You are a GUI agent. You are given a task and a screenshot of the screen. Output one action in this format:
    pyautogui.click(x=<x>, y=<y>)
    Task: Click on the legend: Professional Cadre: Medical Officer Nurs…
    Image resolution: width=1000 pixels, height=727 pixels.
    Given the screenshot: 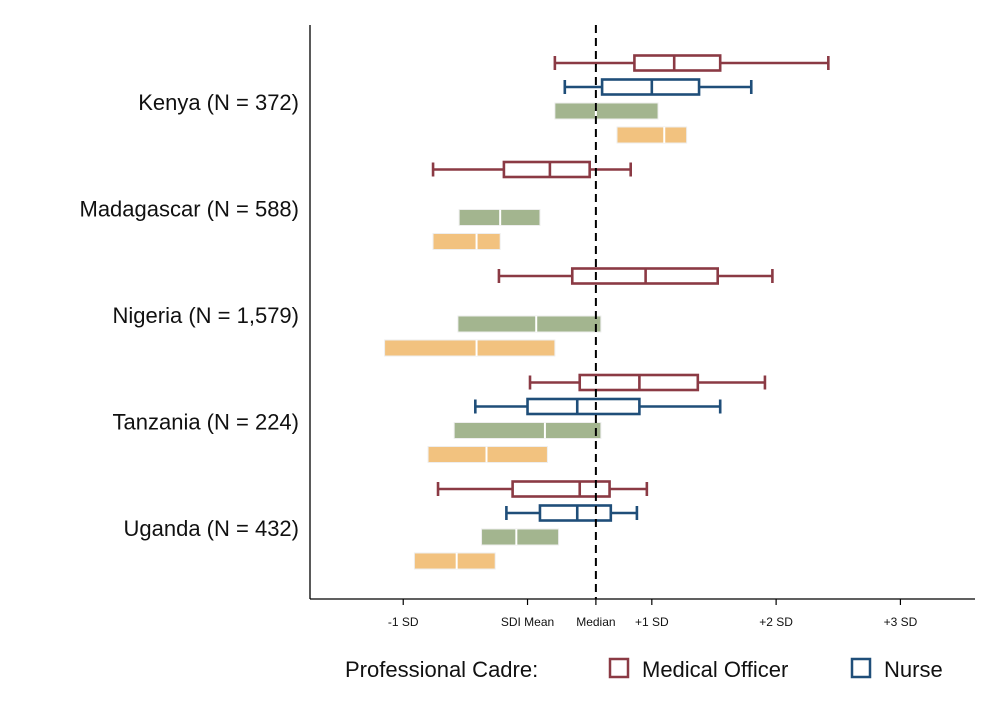 What is the action you would take?
    pyautogui.click(x=644, y=669)
    